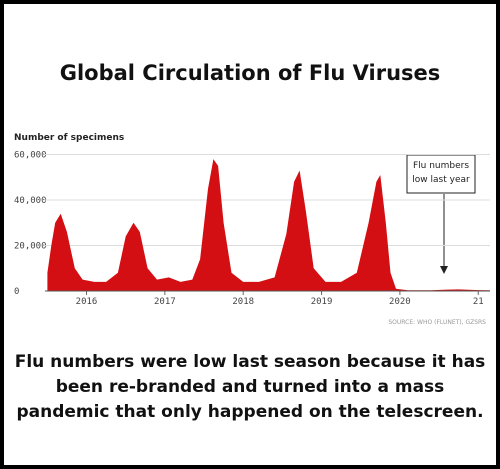  What do you see at coordinates (250, 387) in the screenshot?
I see `caption: been re-branded and turned into a mass` at bounding box center [250, 387].